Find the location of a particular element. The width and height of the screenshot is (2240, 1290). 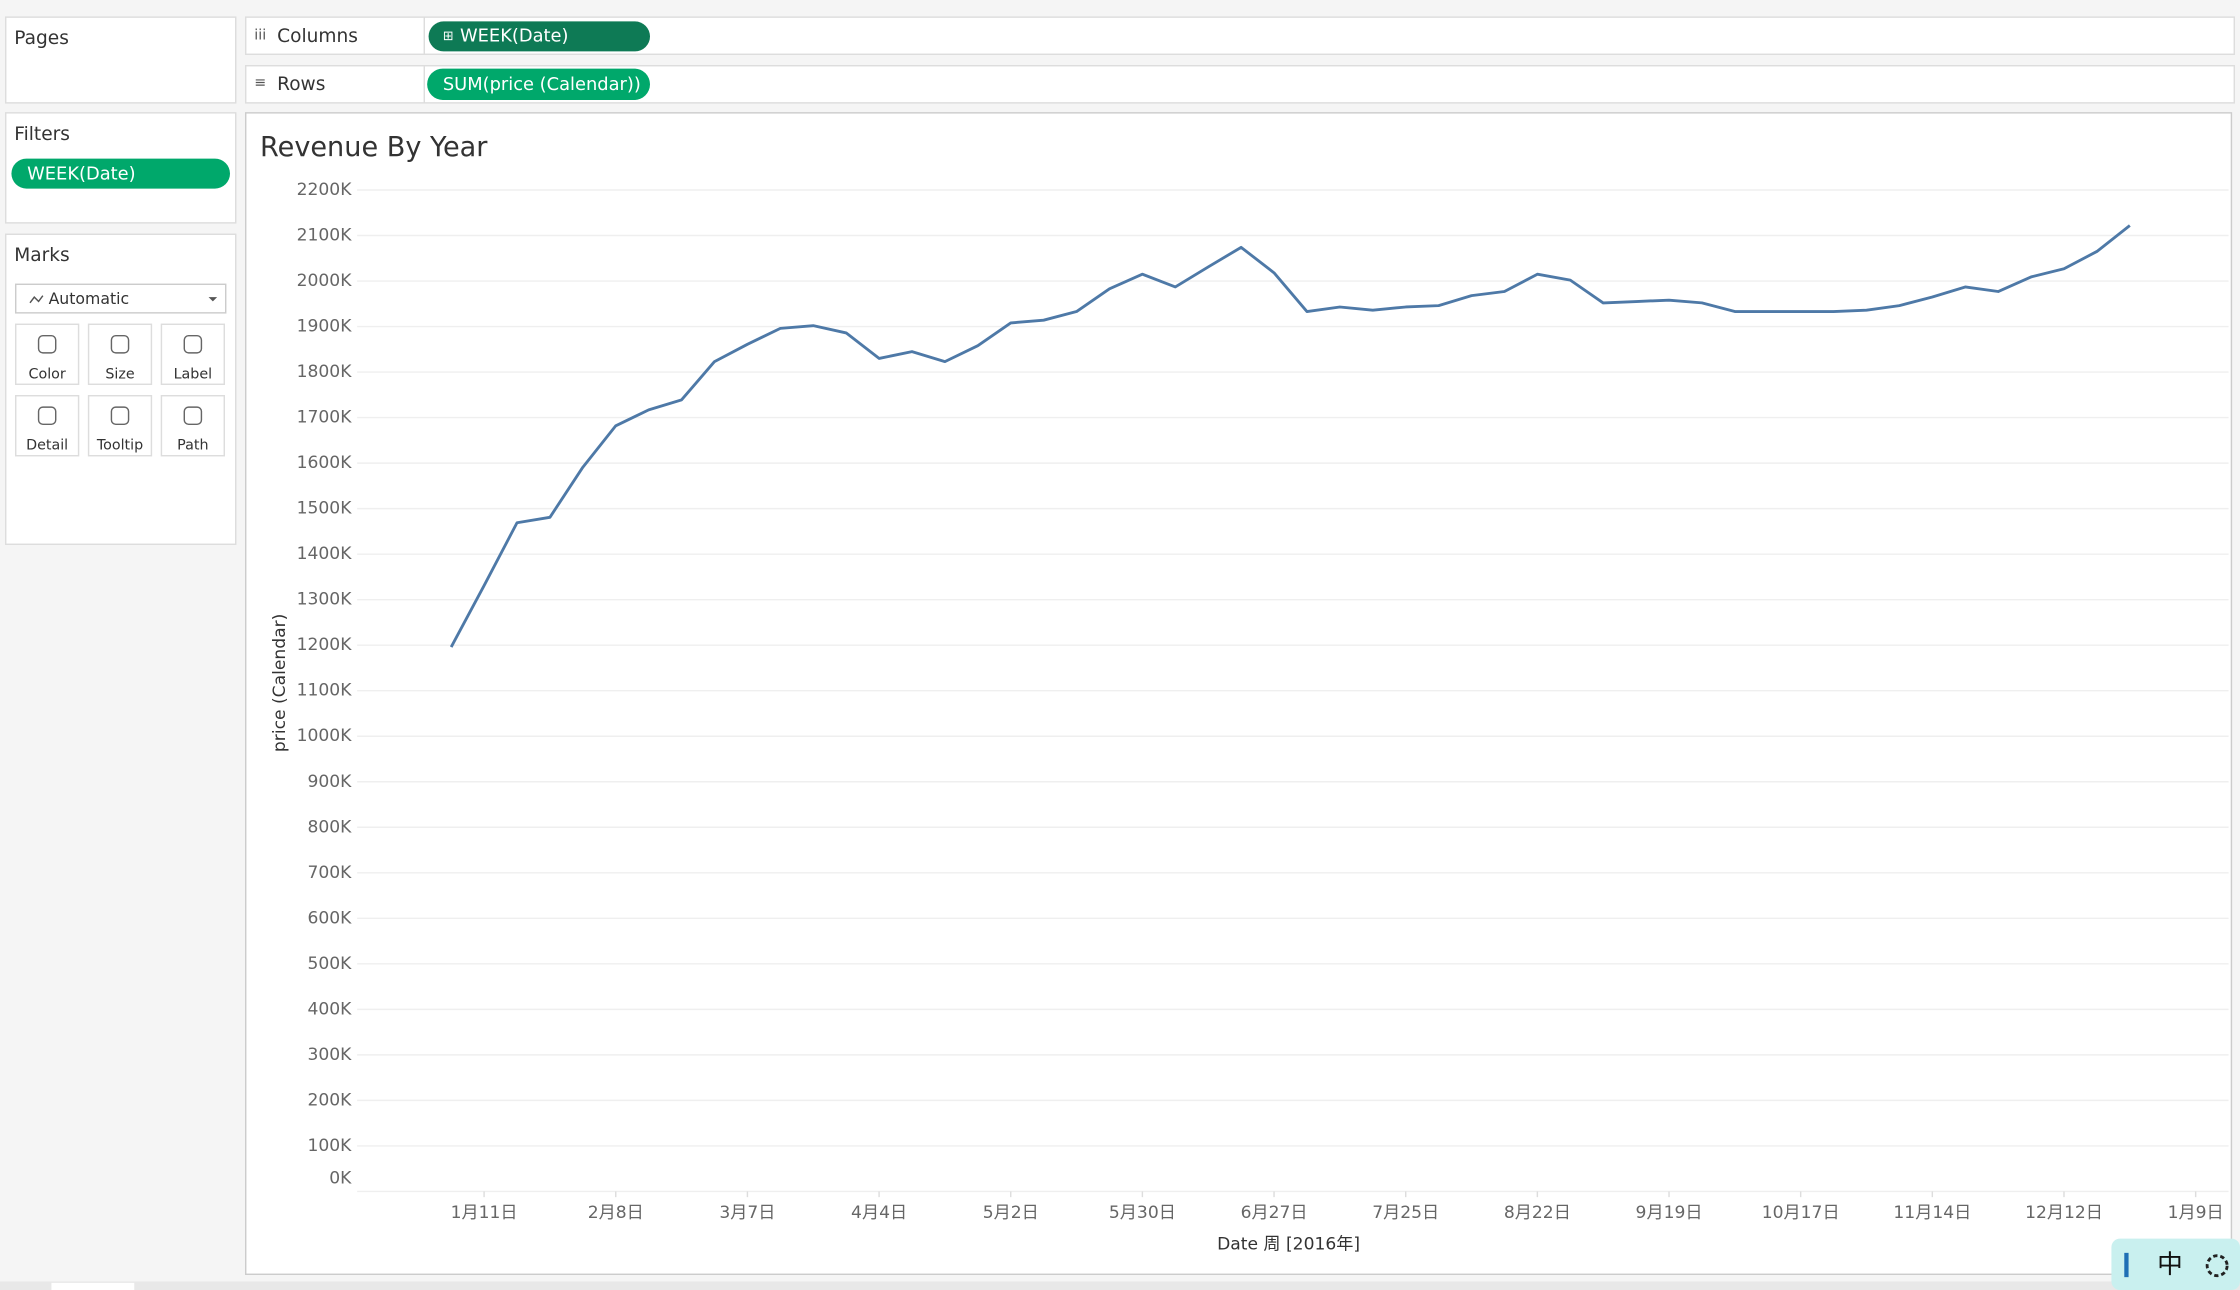

y-tick-label: 200K is located at coordinates (330, 1100).